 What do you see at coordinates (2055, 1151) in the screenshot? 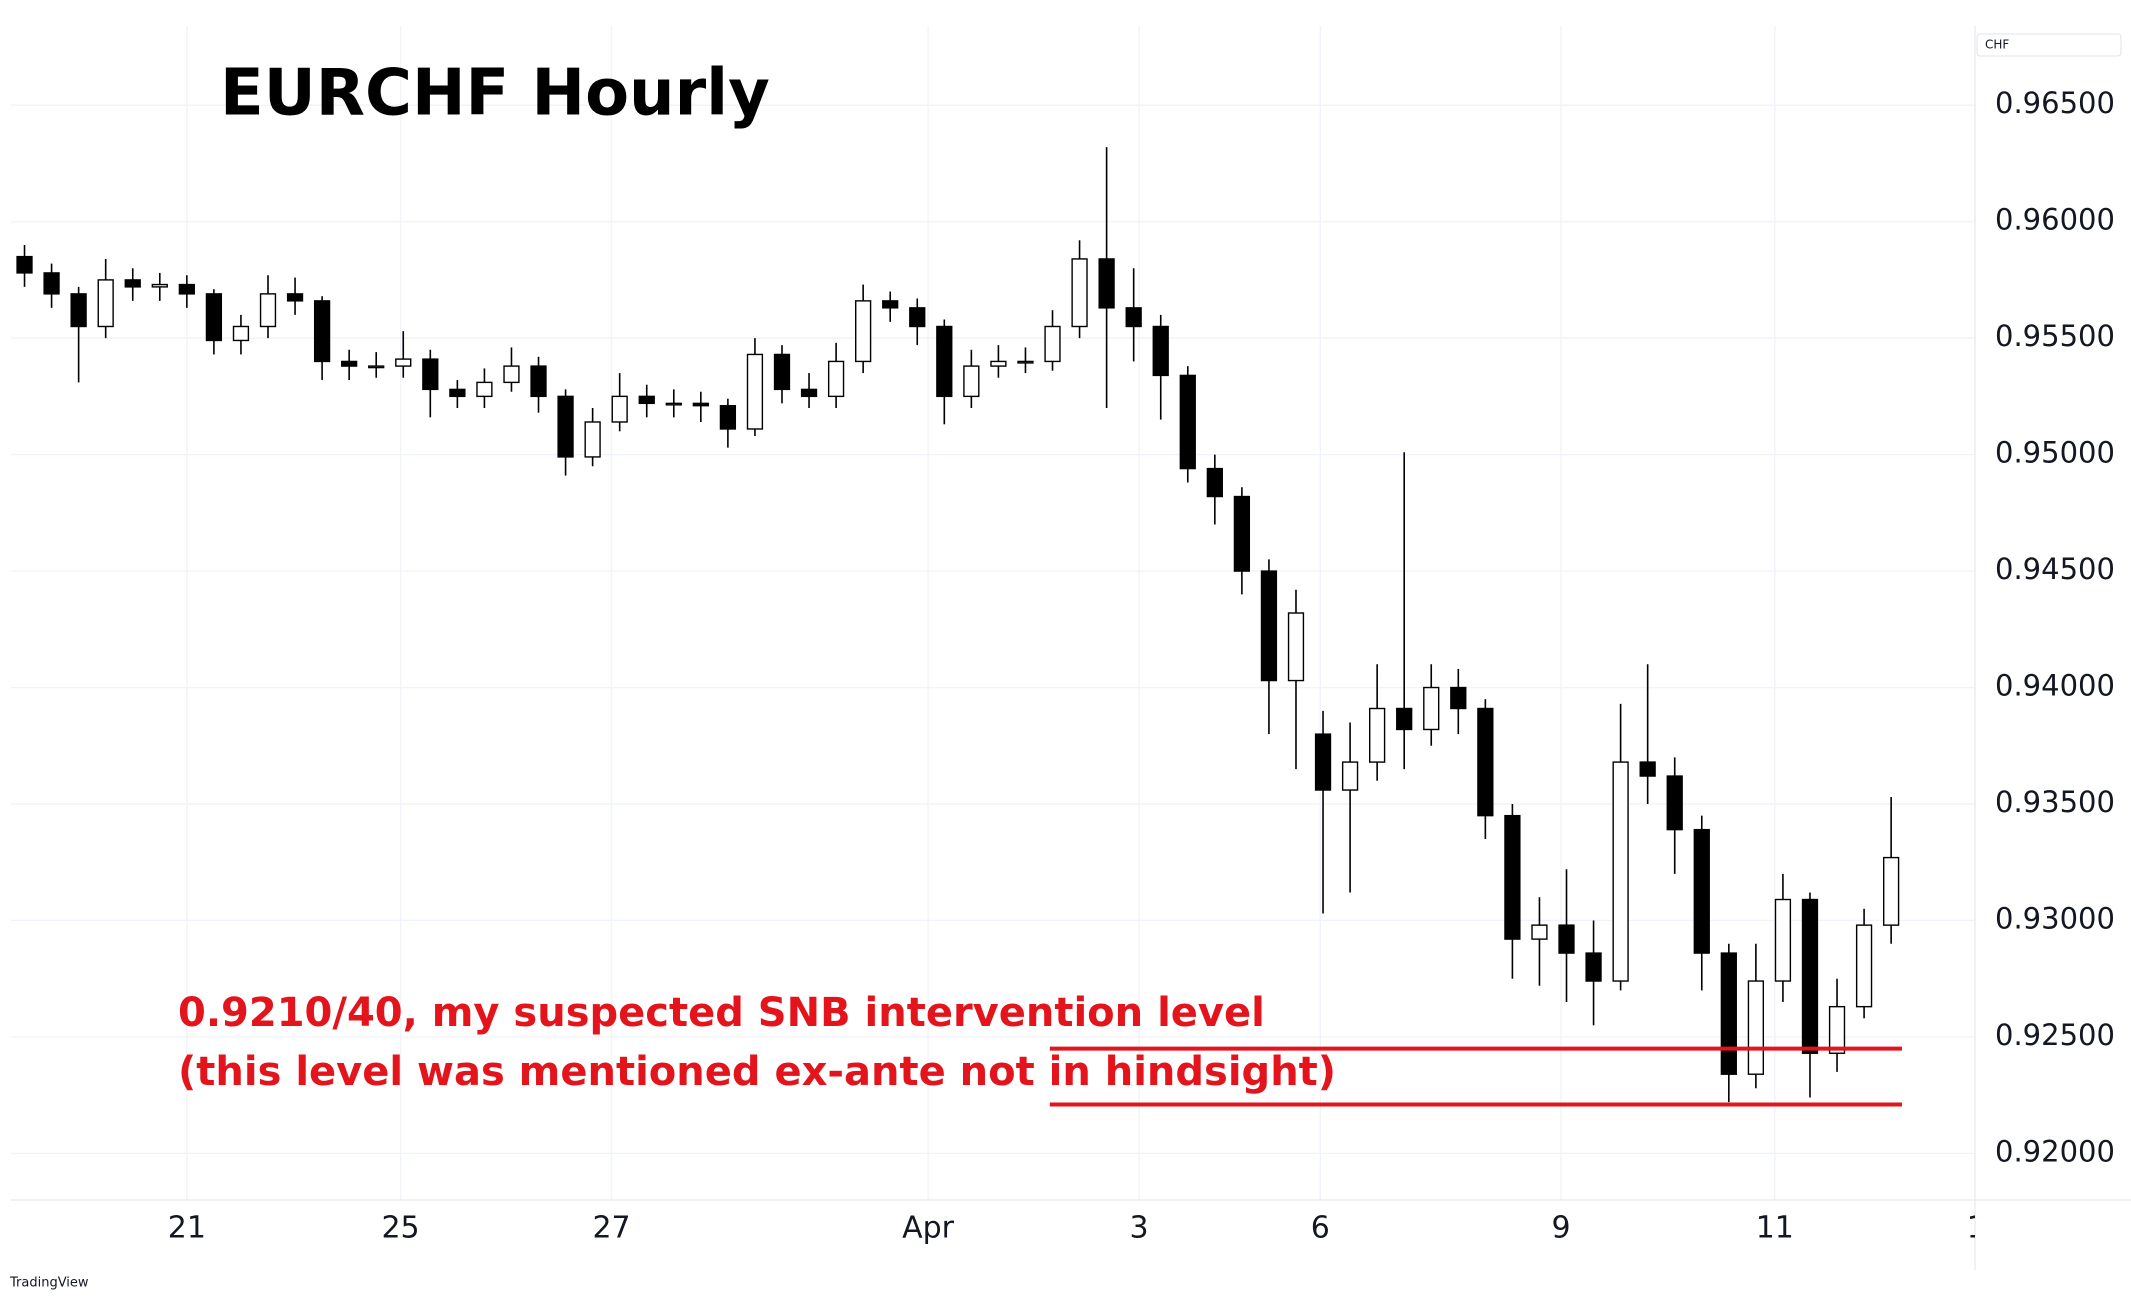
I see `y-tick-label: 0.92000` at bounding box center [2055, 1151].